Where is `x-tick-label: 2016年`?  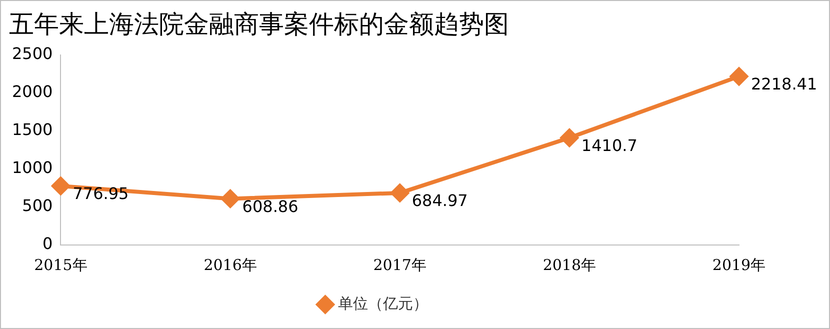
x-tick-label: 2016年 is located at coordinates (230, 265).